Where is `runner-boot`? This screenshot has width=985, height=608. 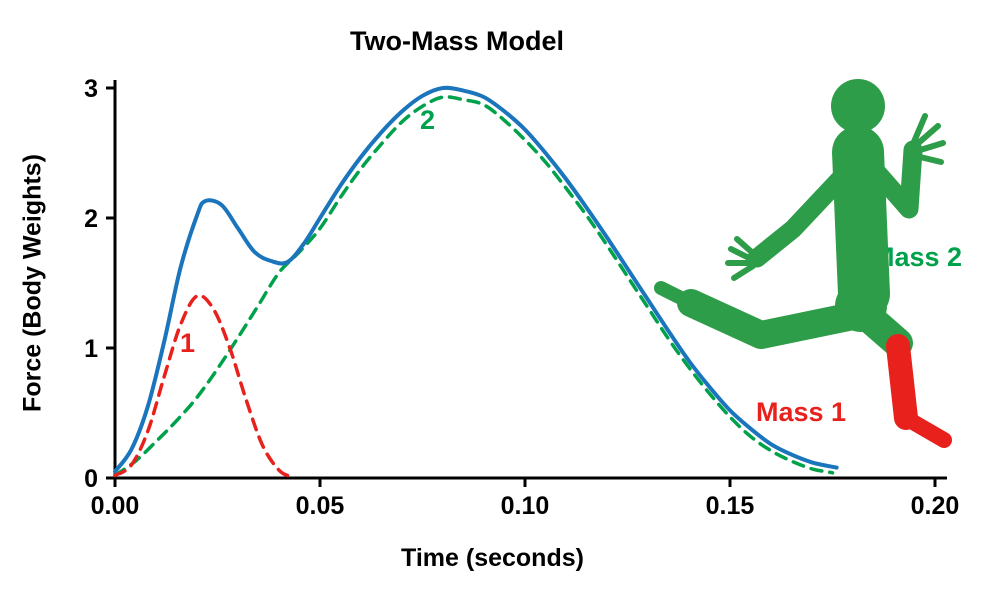 runner-boot is located at coordinates (919, 391).